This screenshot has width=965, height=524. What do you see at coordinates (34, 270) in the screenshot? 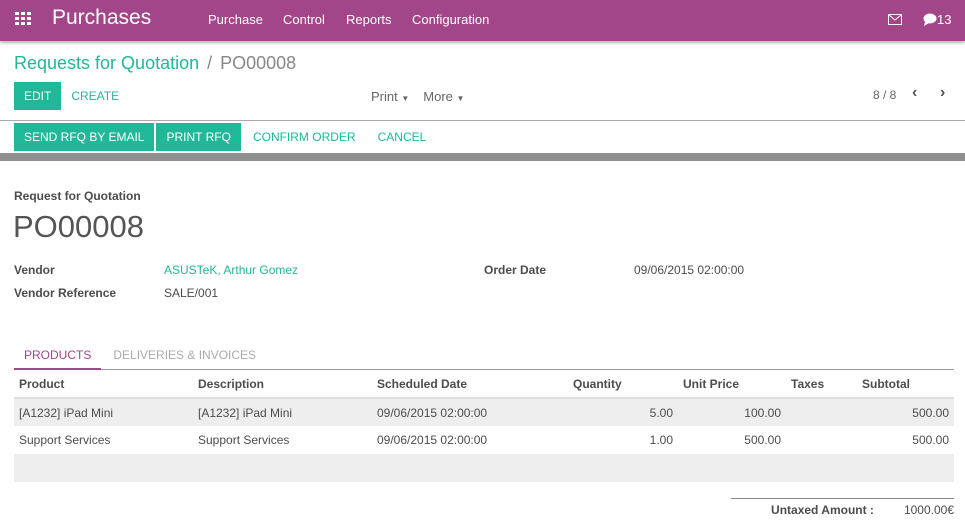
I see `vendor-label: Vendor` at bounding box center [34, 270].